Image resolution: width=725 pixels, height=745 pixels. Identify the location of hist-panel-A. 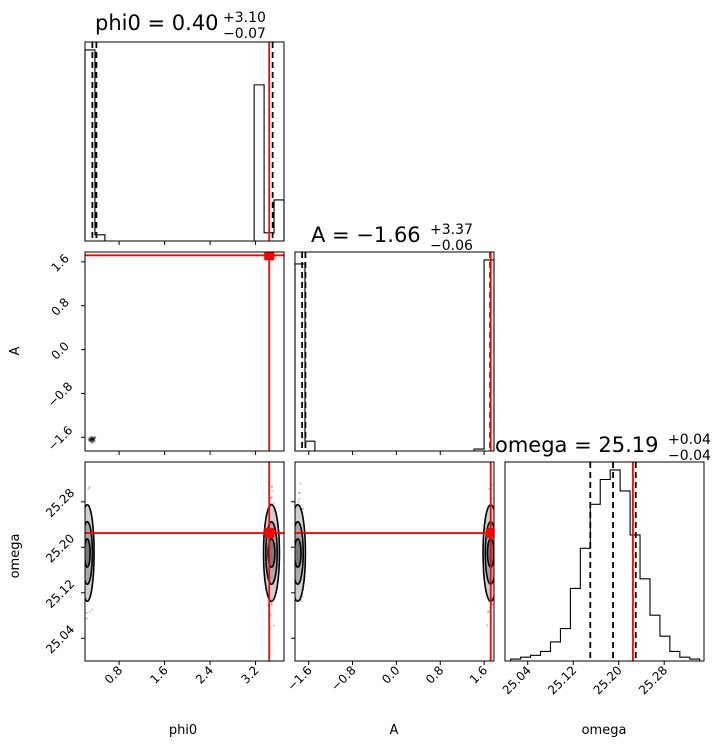
(394, 351).